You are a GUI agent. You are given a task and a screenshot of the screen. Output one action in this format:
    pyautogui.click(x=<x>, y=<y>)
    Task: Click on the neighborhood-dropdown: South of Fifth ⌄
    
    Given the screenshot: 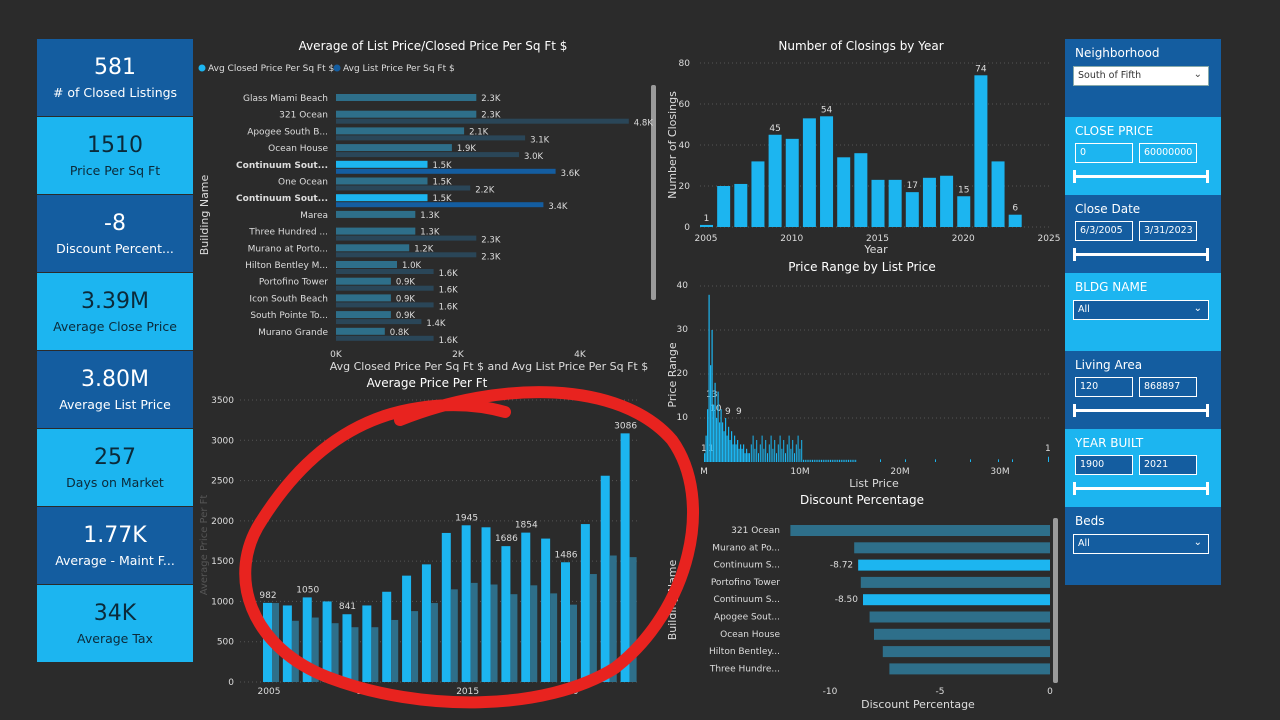 What is the action you would take?
    pyautogui.click(x=1141, y=76)
    